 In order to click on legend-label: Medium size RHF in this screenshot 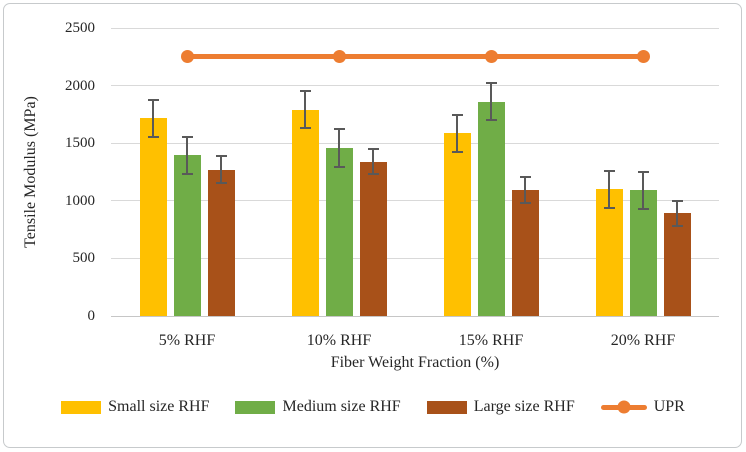, I will do `click(341, 406)`.